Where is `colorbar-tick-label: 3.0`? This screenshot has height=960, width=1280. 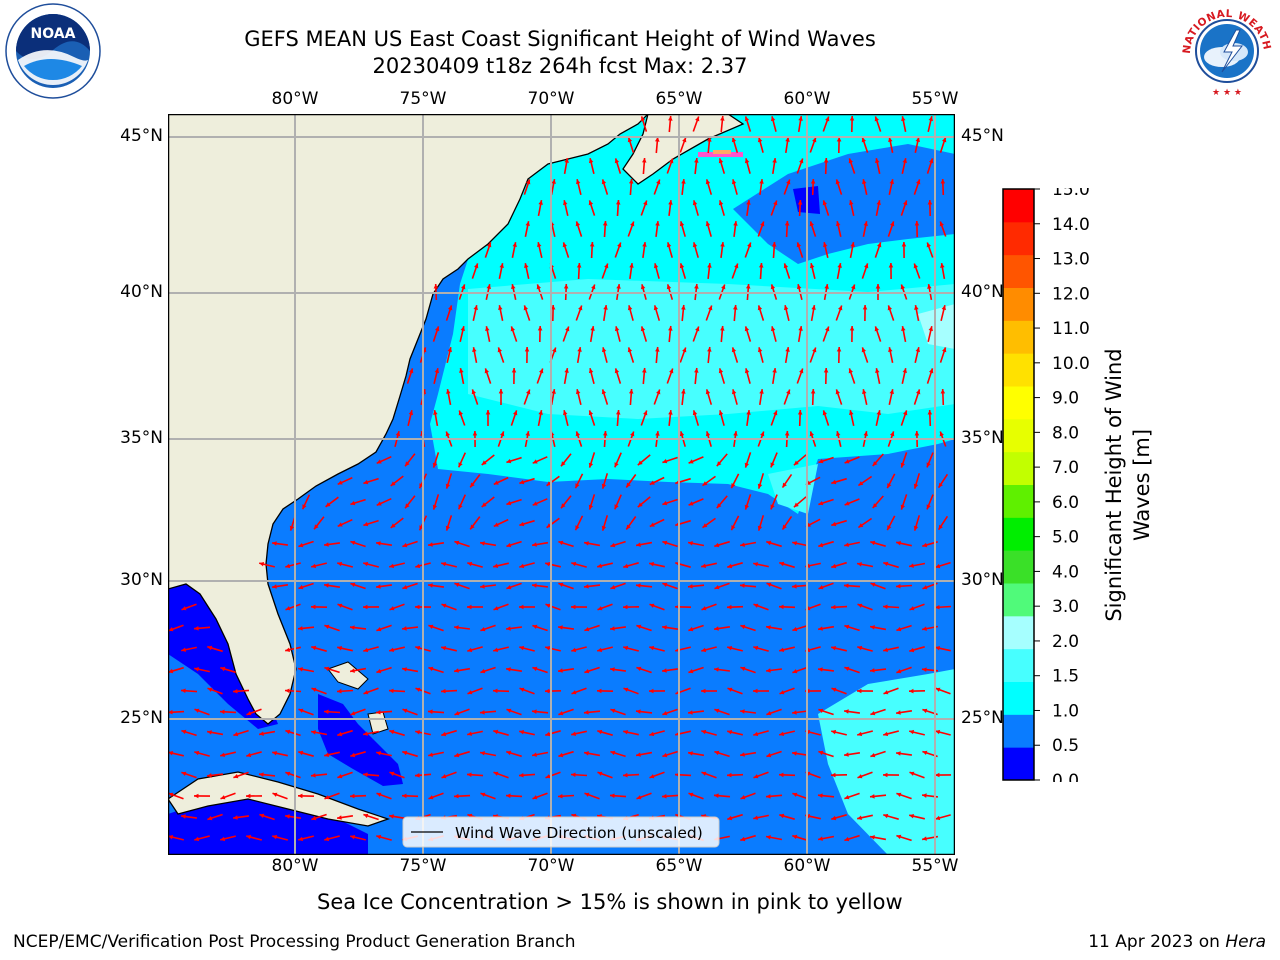 colorbar-tick-label: 3.0 is located at coordinates (1065, 607).